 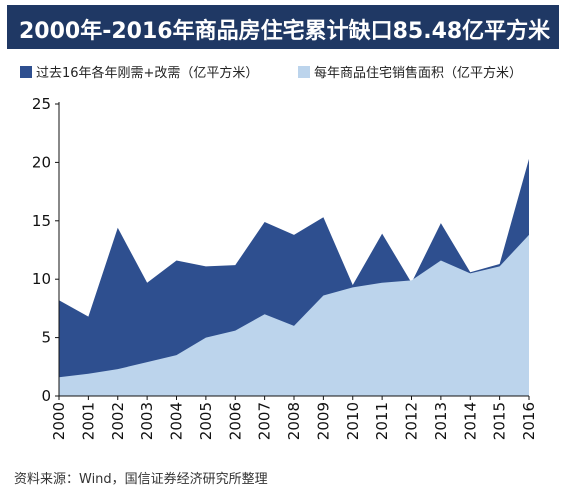 What do you see at coordinates (41, 162) in the screenshot?
I see `y-tick-label: 20` at bounding box center [41, 162].